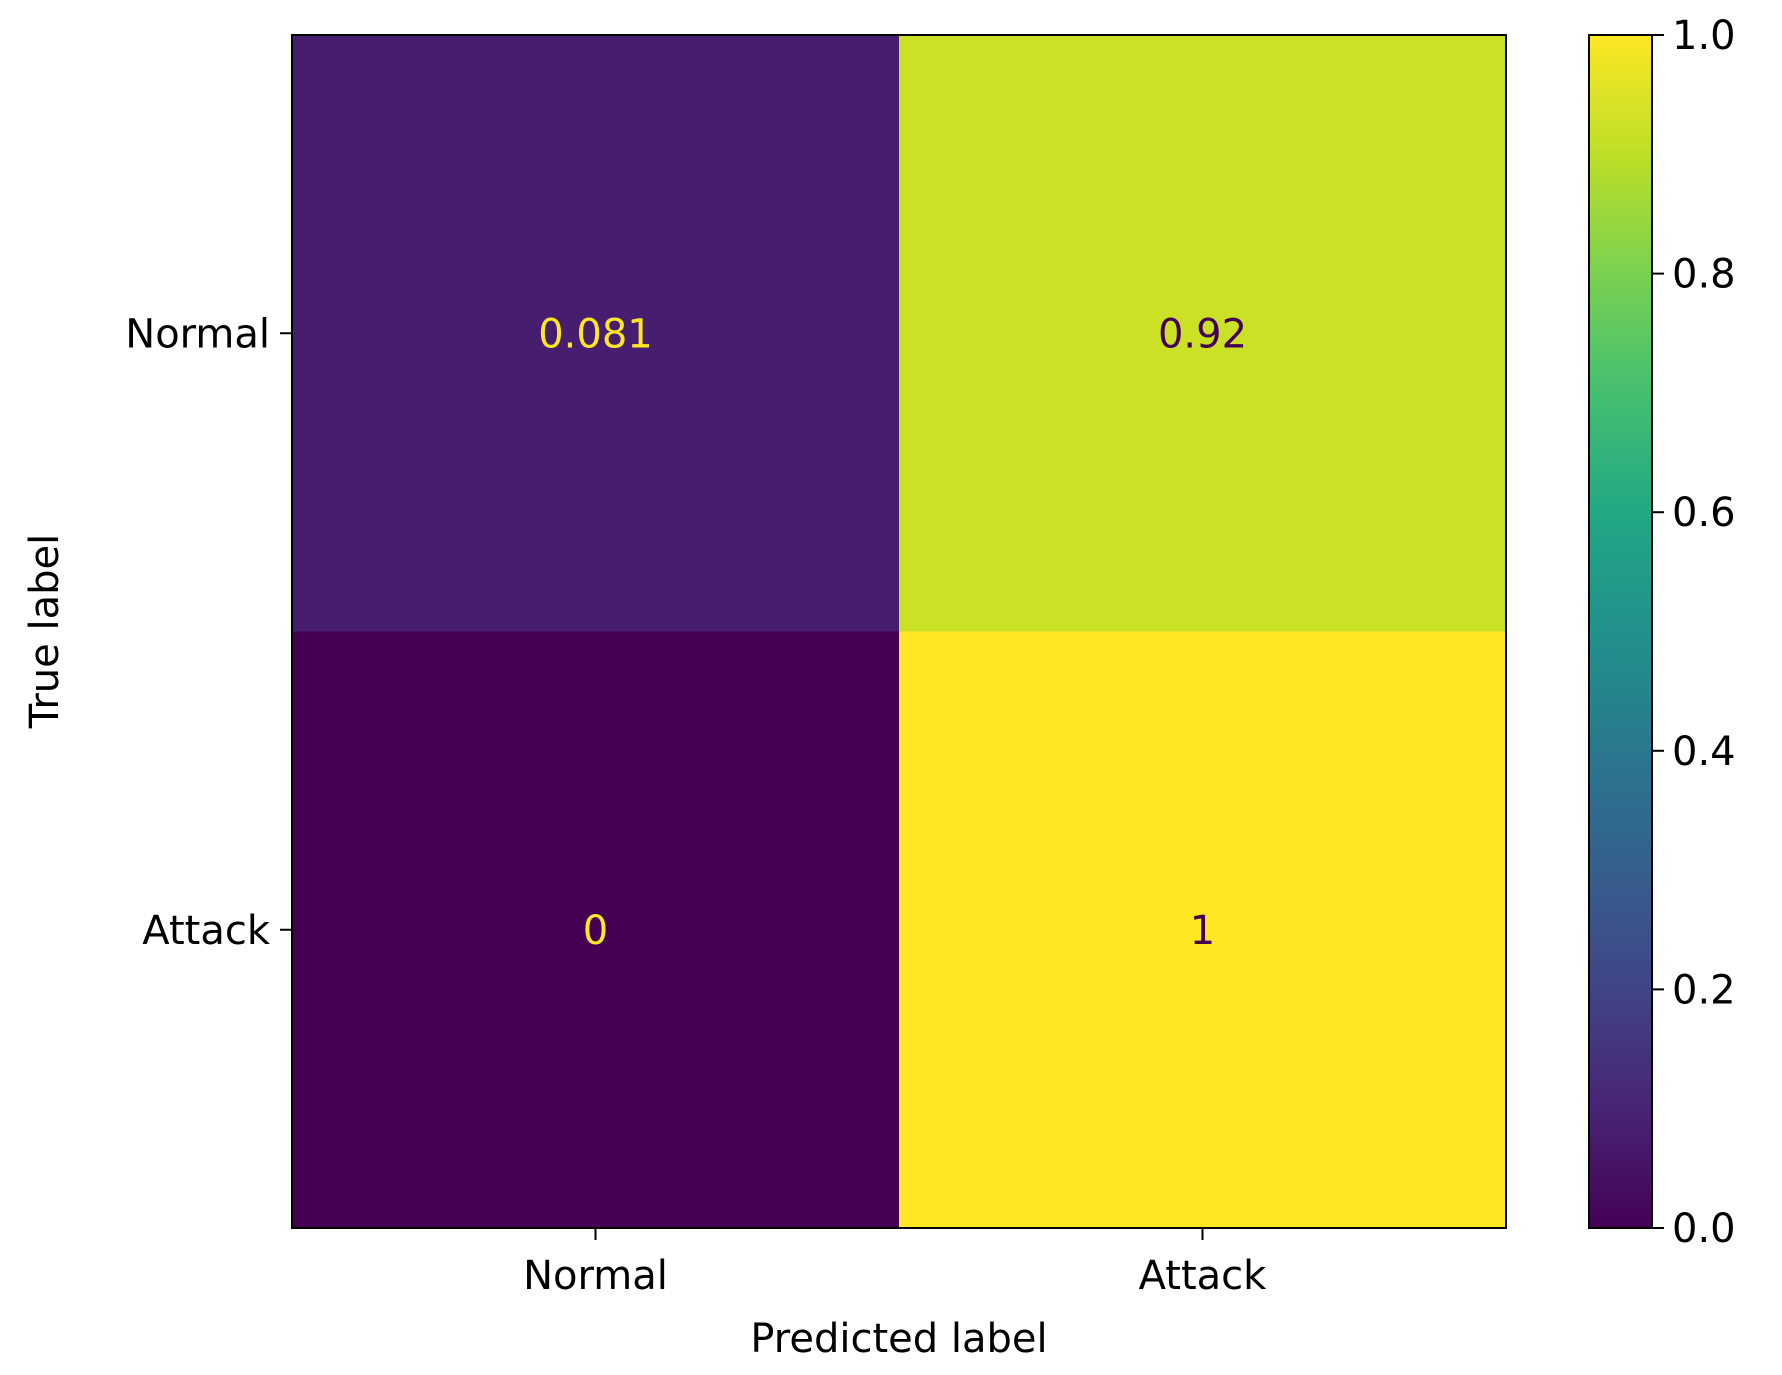 This screenshot has height=1375, width=1782. What do you see at coordinates (1203, 1276) in the screenshot?
I see `x-tick-label: Attack` at bounding box center [1203, 1276].